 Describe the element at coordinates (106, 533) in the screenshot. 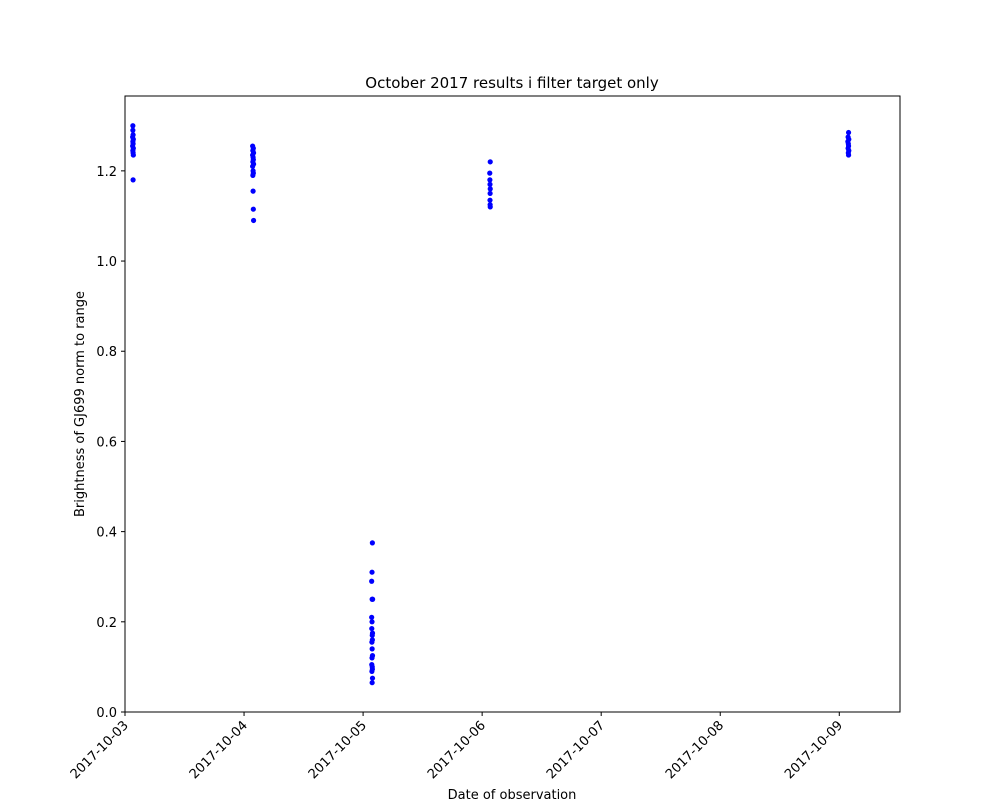

I see `y-tick-label: 0.4` at that location.